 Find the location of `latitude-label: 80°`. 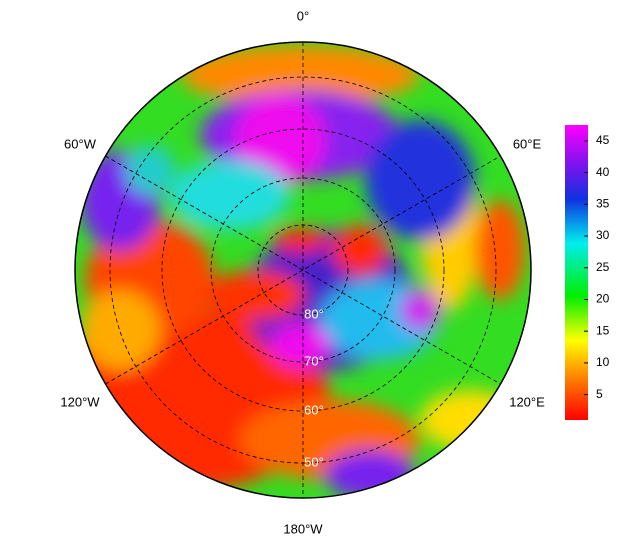

latitude-label: 80° is located at coordinates (314, 313).